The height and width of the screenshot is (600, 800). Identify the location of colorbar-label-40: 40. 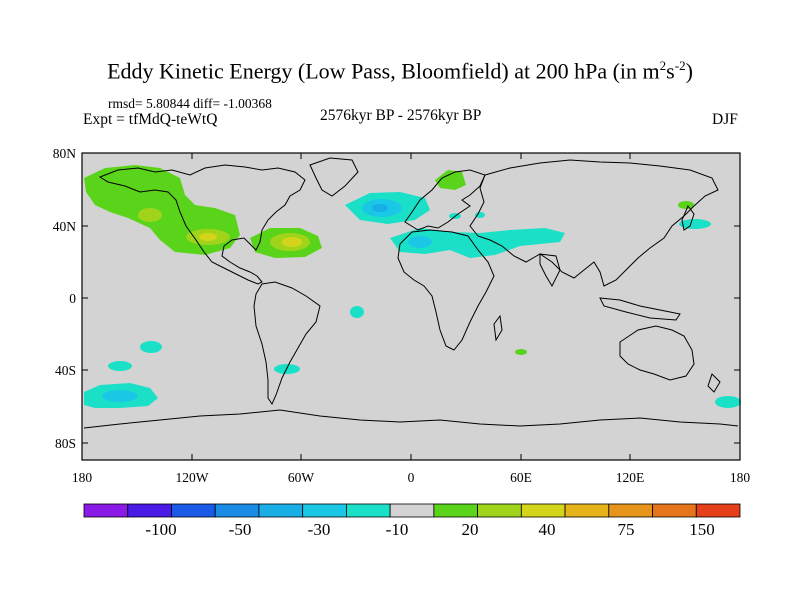
(547, 529).